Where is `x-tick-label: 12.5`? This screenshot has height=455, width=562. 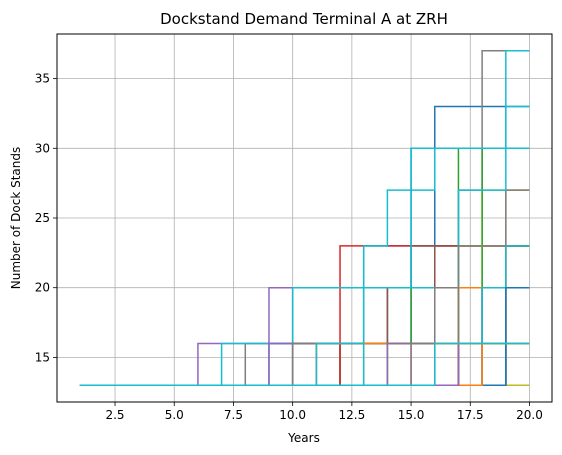 x-tick-label: 12.5 is located at coordinates (352, 415).